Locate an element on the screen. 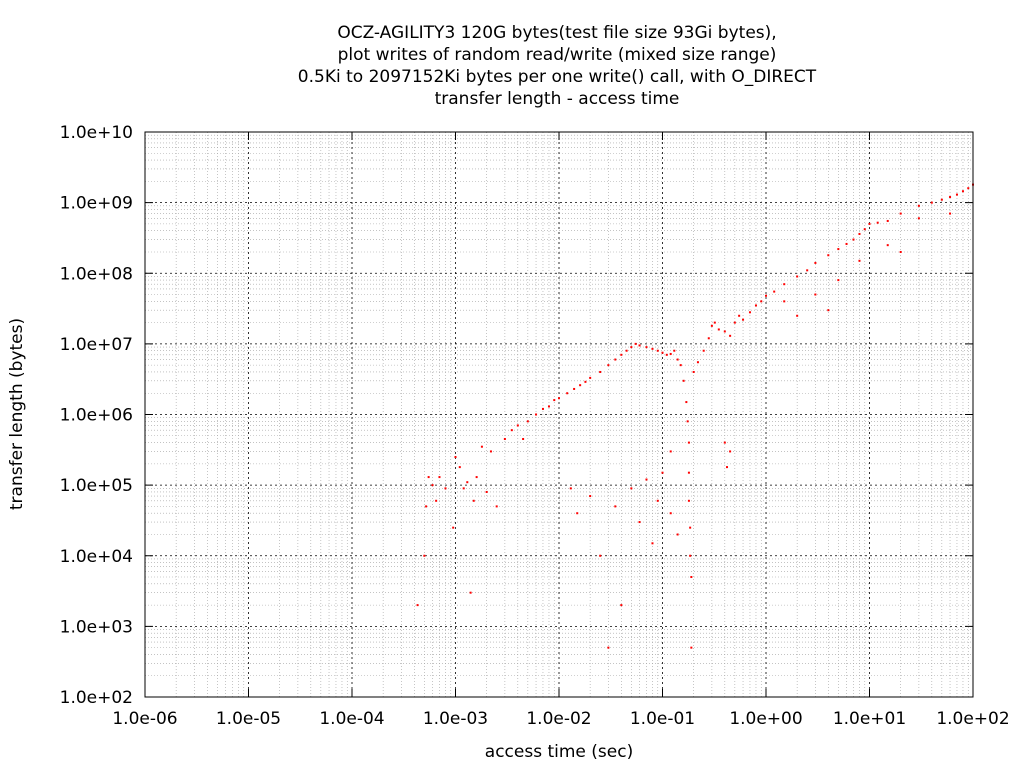  y-tick-label: 1.0e+05 is located at coordinates (96, 486).